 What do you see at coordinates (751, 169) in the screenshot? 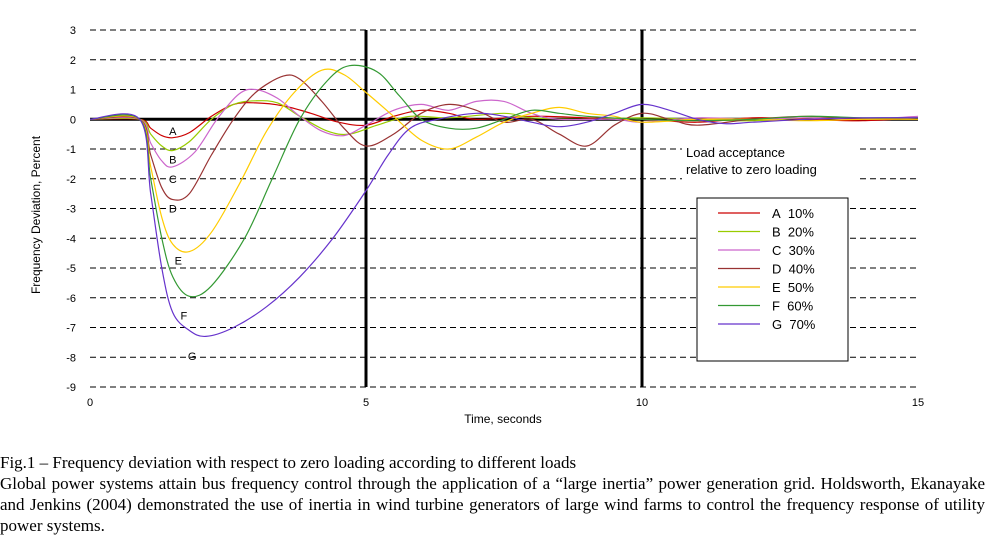
I see `annotation-line-2: relative to zero loading` at bounding box center [751, 169].